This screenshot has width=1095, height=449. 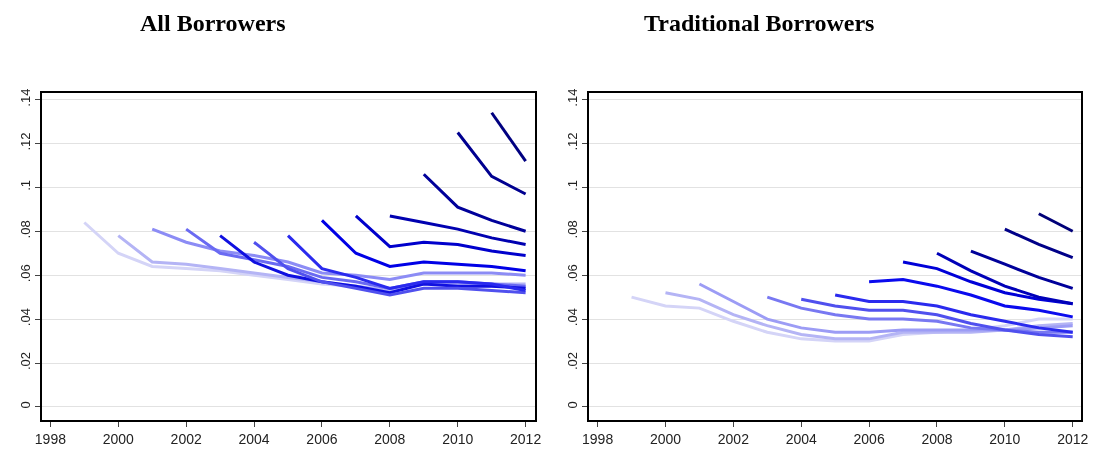 I want to click on chart-title: Traditional Borrowers, so click(x=759, y=23).